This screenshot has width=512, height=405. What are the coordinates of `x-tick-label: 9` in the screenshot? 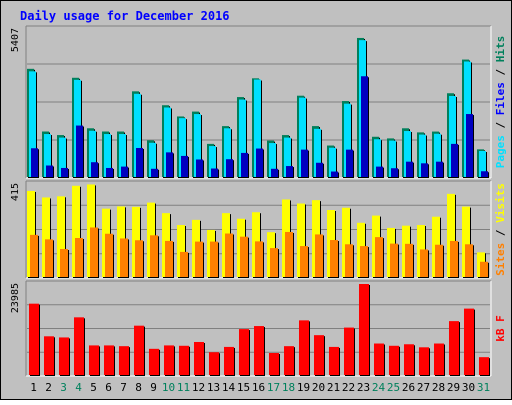 It's located at (153, 387).